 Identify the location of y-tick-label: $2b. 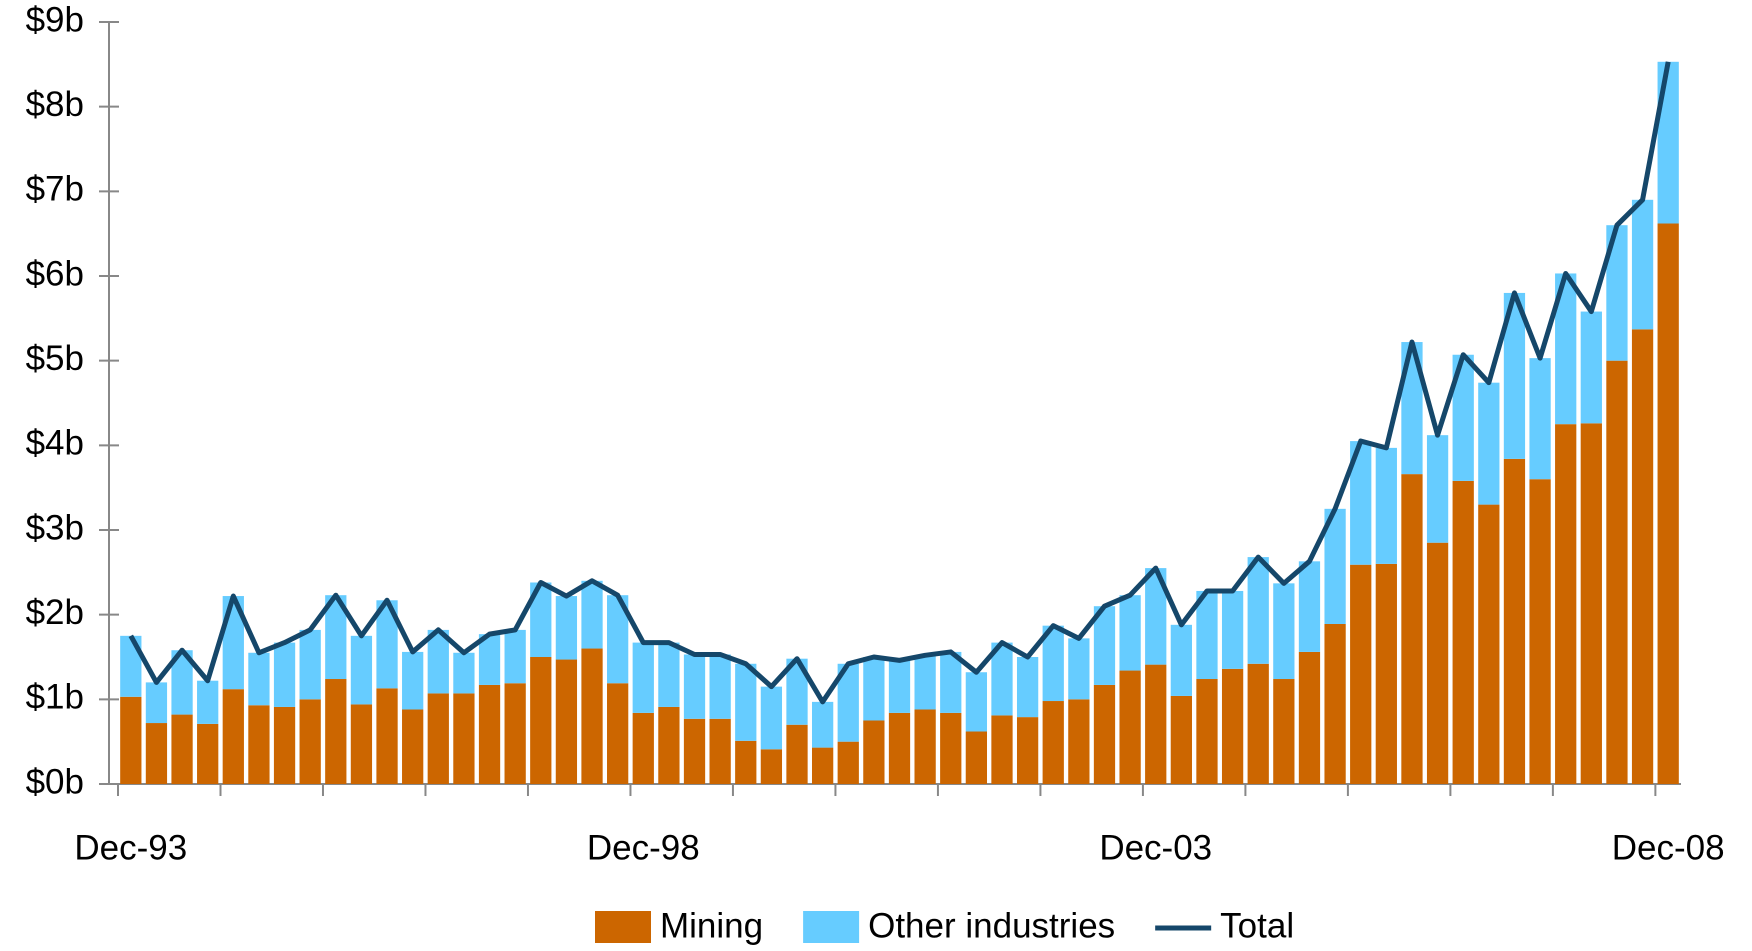
(55, 612).